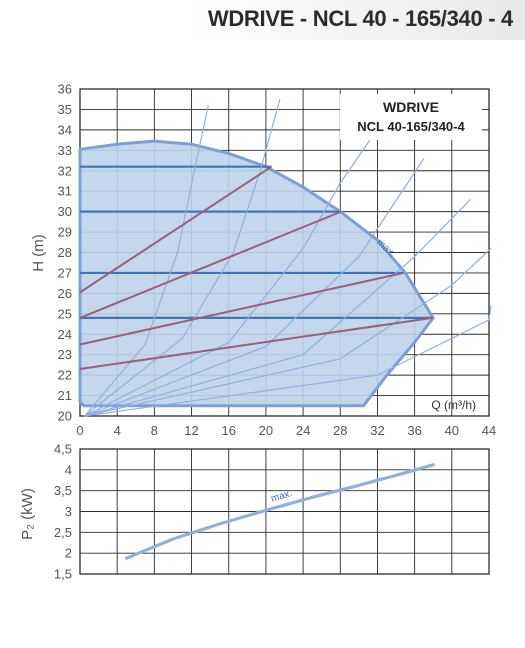 The image size is (525, 648). What do you see at coordinates (411, 107) in the screenshot?
I see `chart-title: WDRIVE` at bounding box center [411, 107].